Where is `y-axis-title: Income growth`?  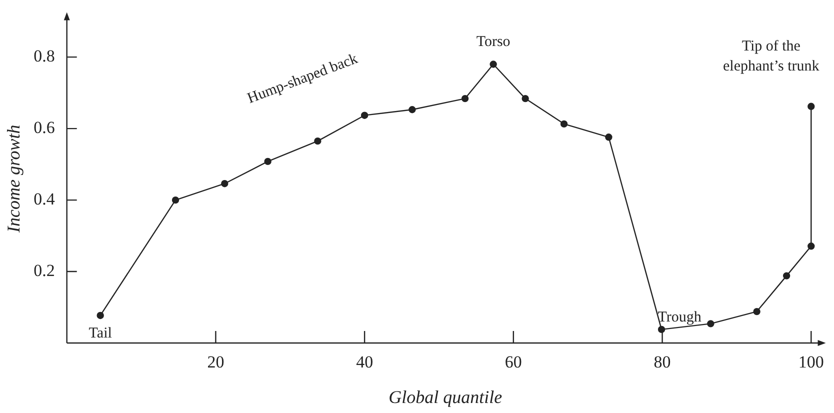 y-axis-title: Income growth is located at coordinates (14, 179).